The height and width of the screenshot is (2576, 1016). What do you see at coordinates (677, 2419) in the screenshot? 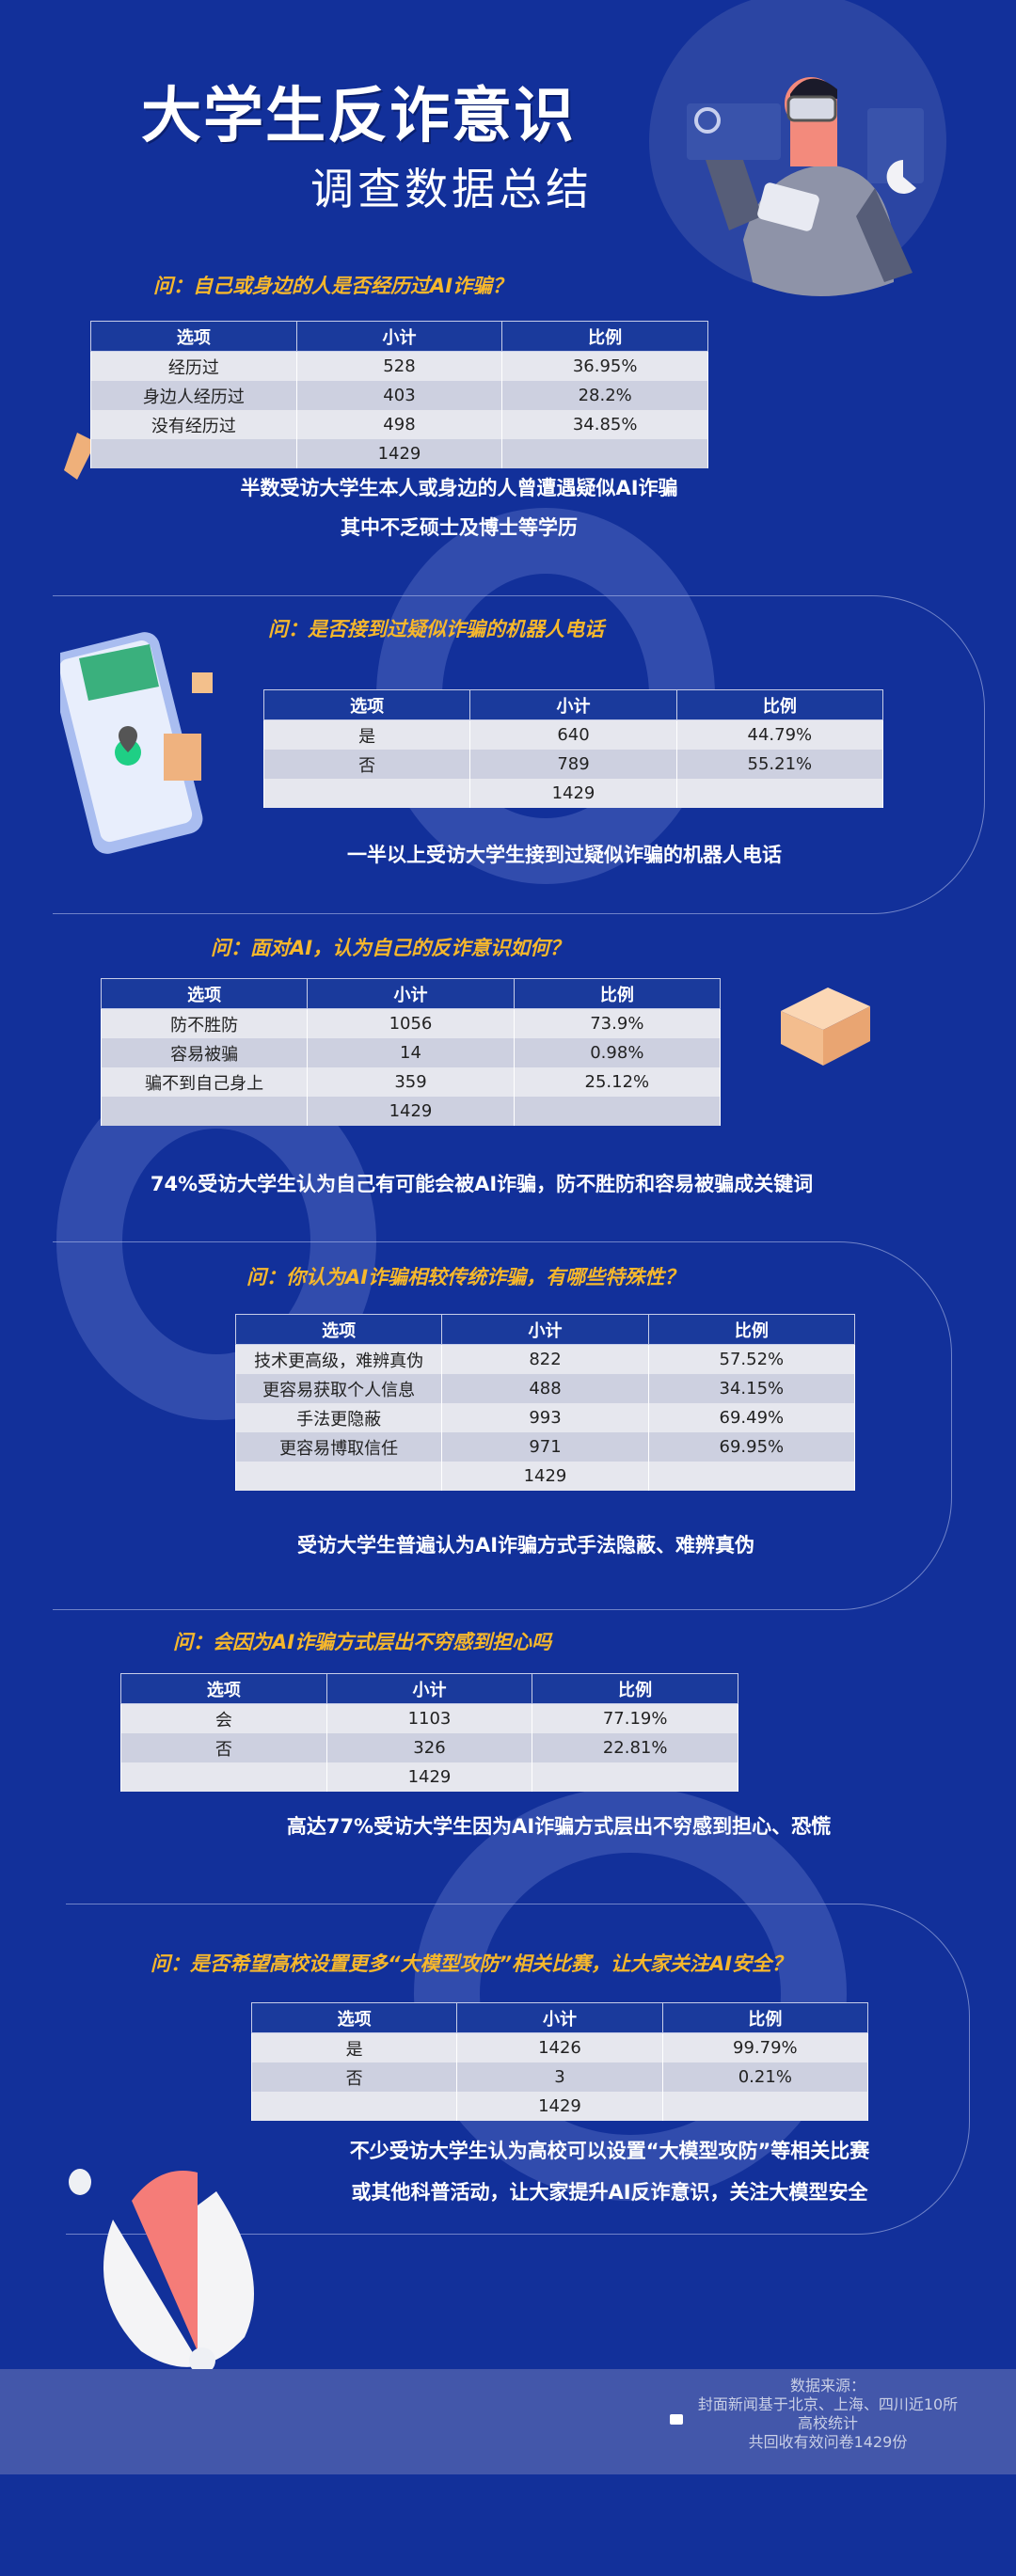
I see `comment-icon` at bounding box center [677, 2419].